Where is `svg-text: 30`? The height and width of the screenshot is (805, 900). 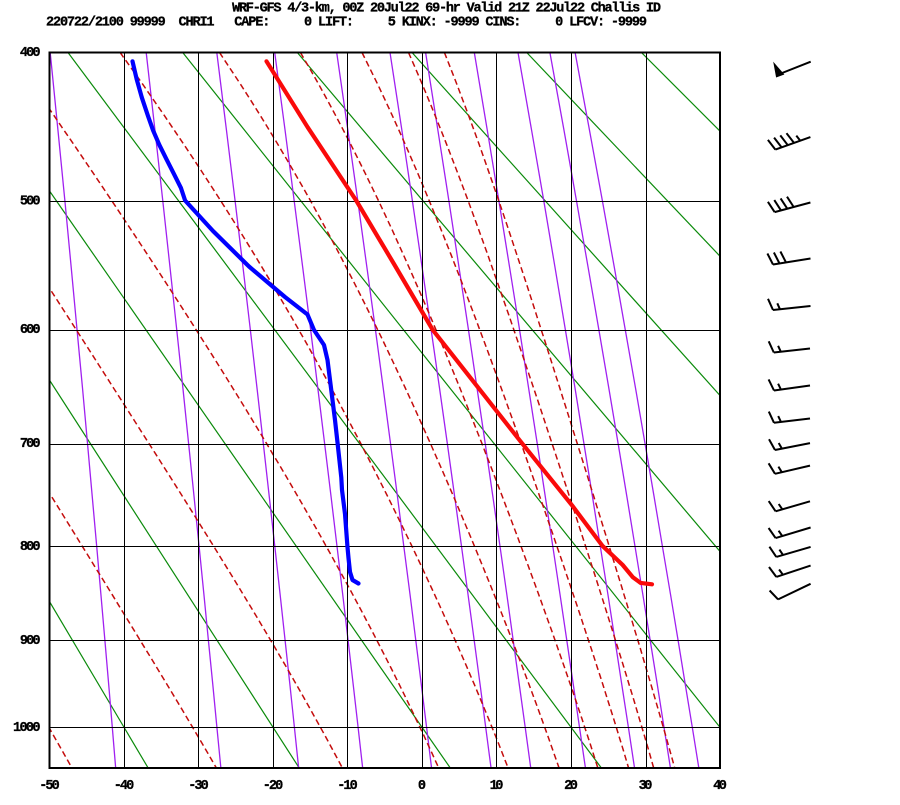
svg-text: 30 is located at coordinates (646, 786).